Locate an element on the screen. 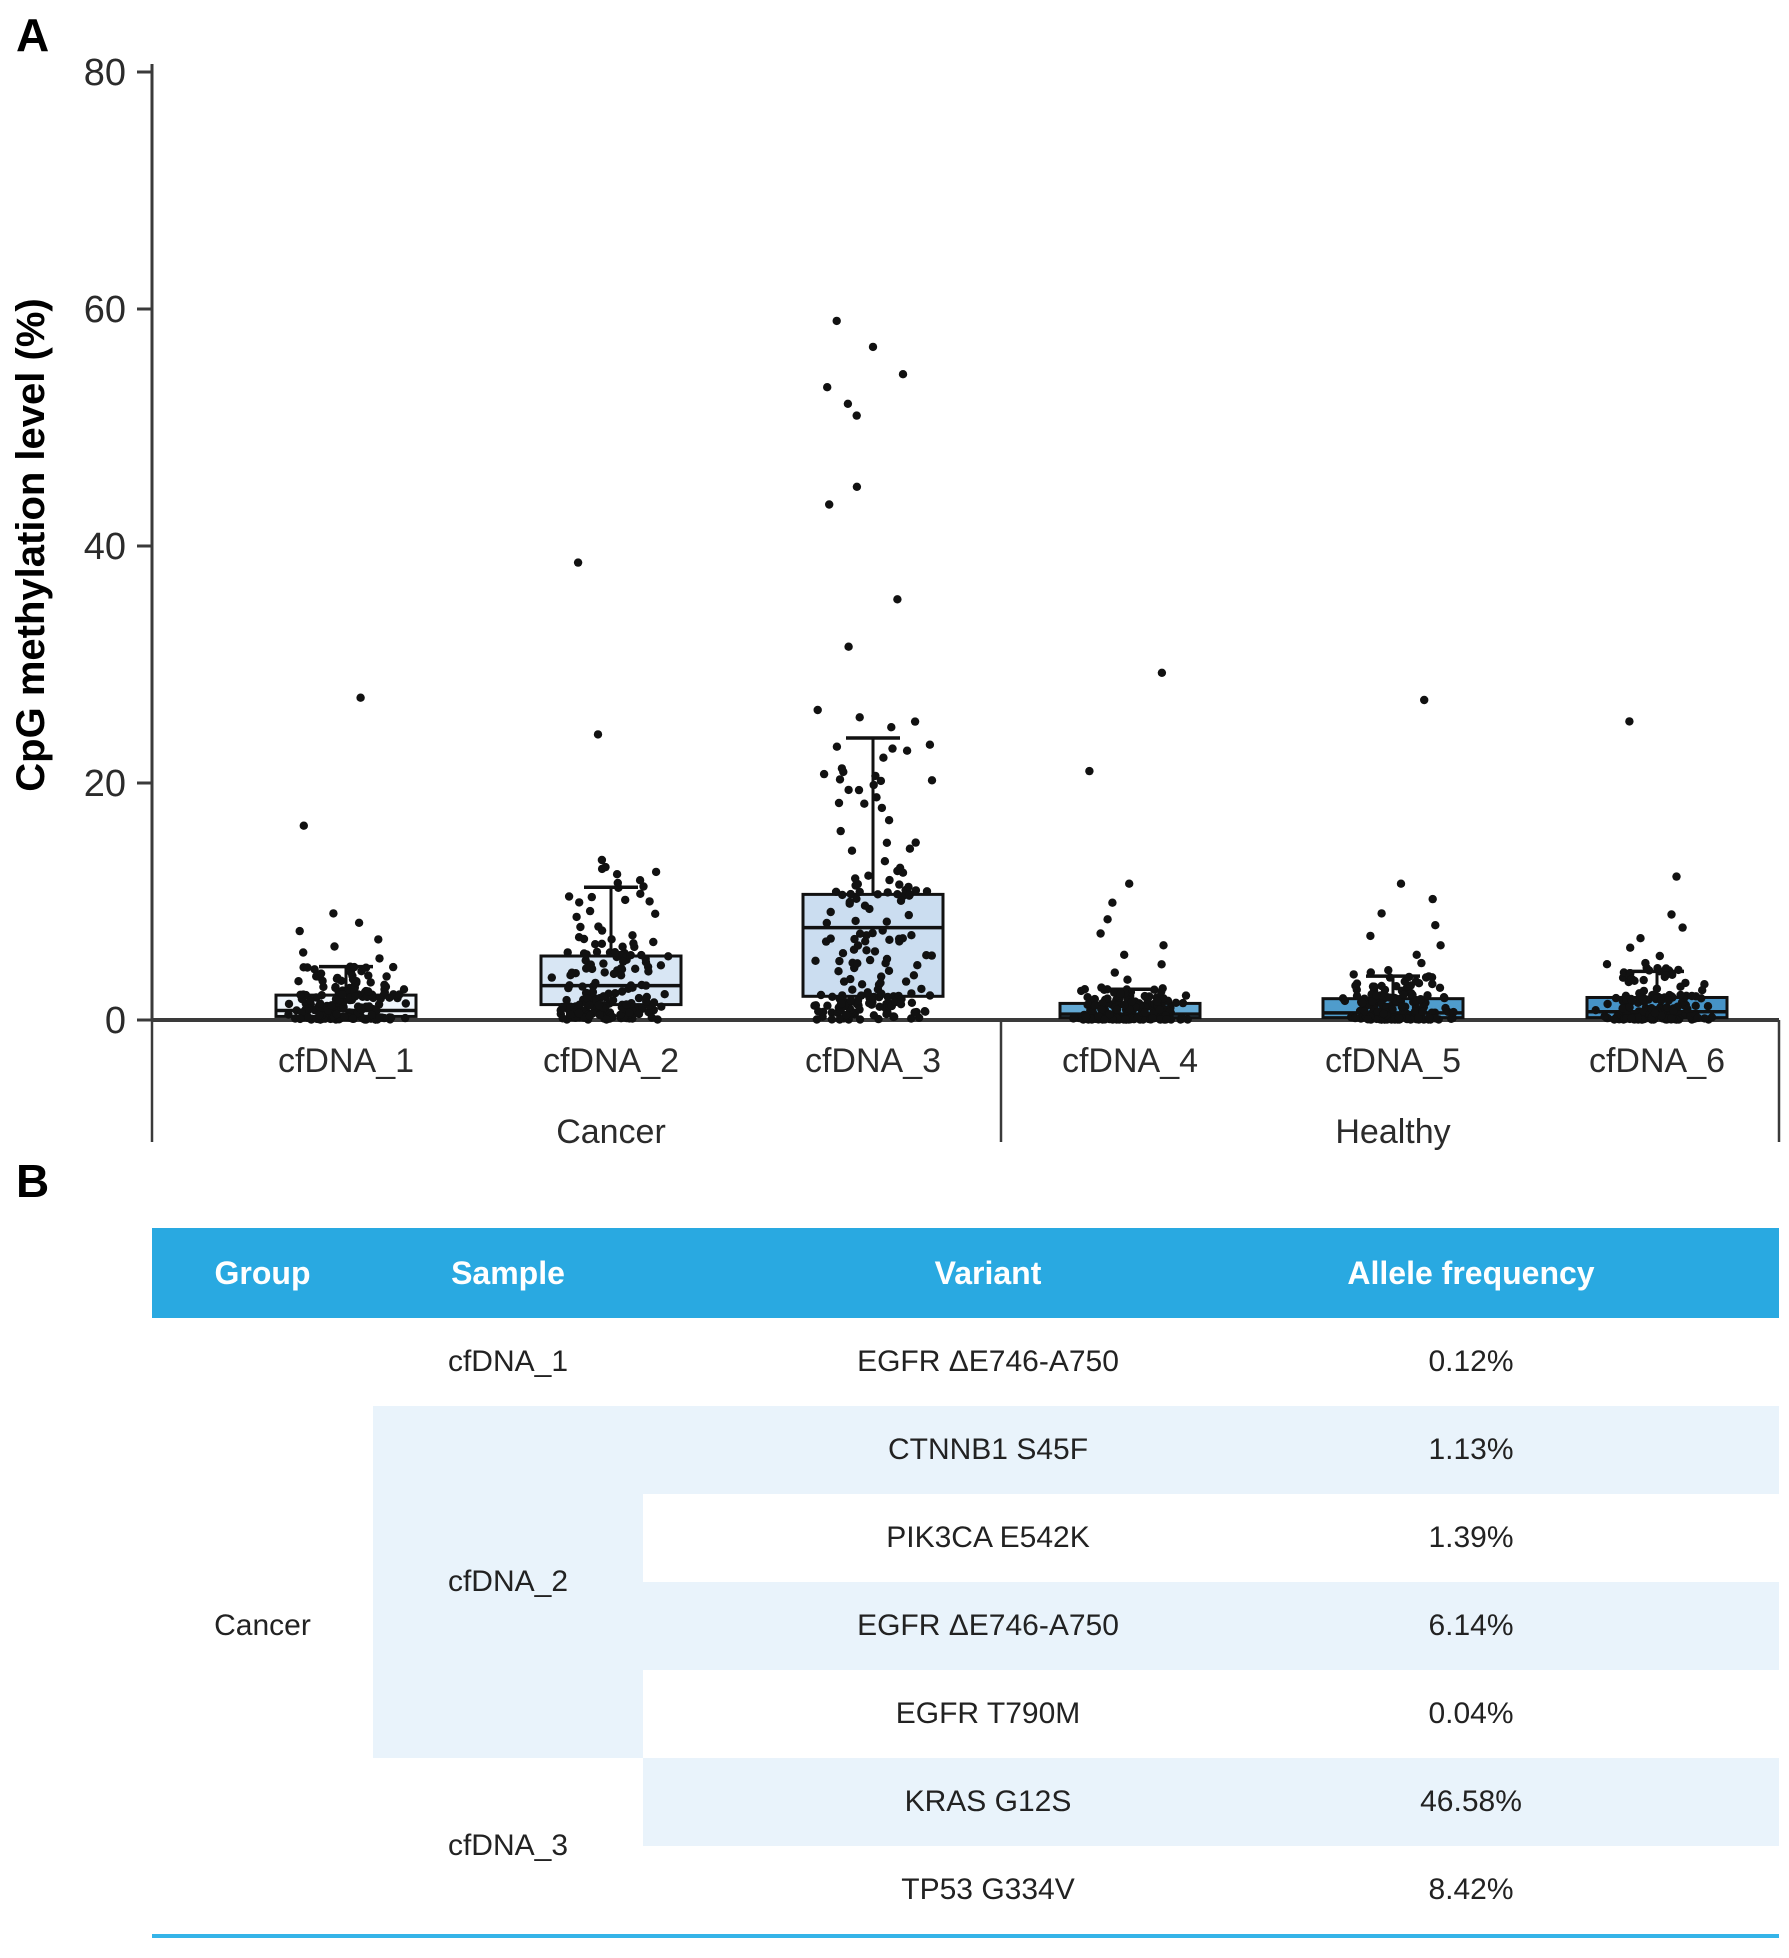 The width and height of the screenshot is (1789, 1958). group-label-healthy: Healthy is located at coordinates (1392, 1132).